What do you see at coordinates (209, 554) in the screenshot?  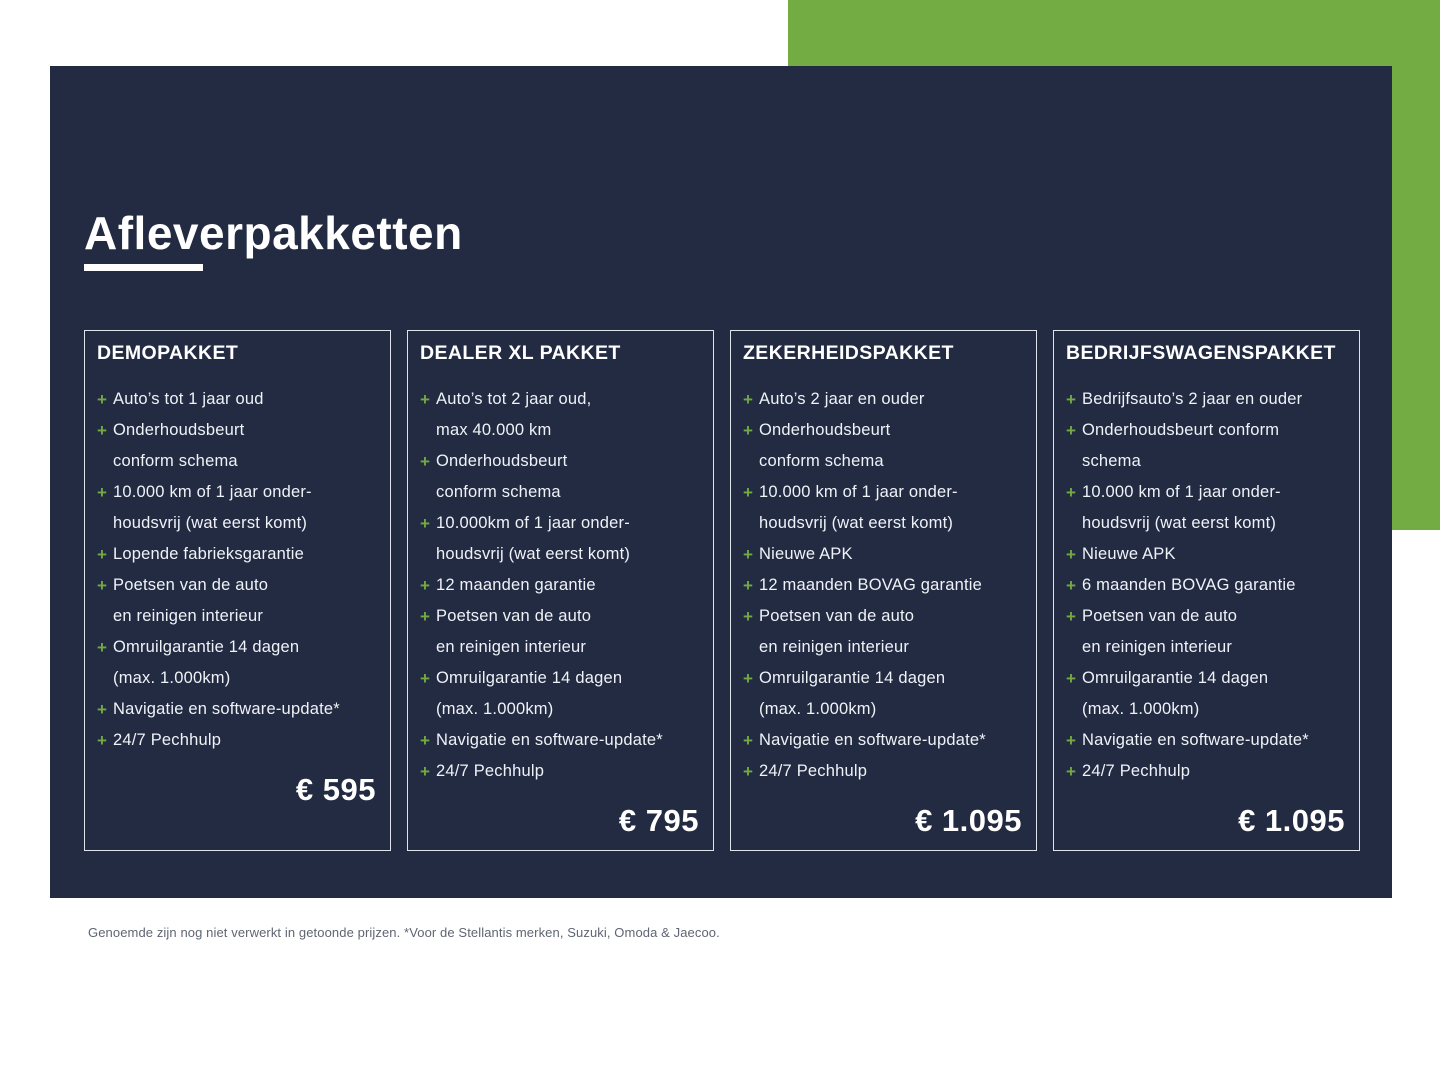 I see `feature-text: Lopende fabrieksgarantie` at bounding box center [209, 554].